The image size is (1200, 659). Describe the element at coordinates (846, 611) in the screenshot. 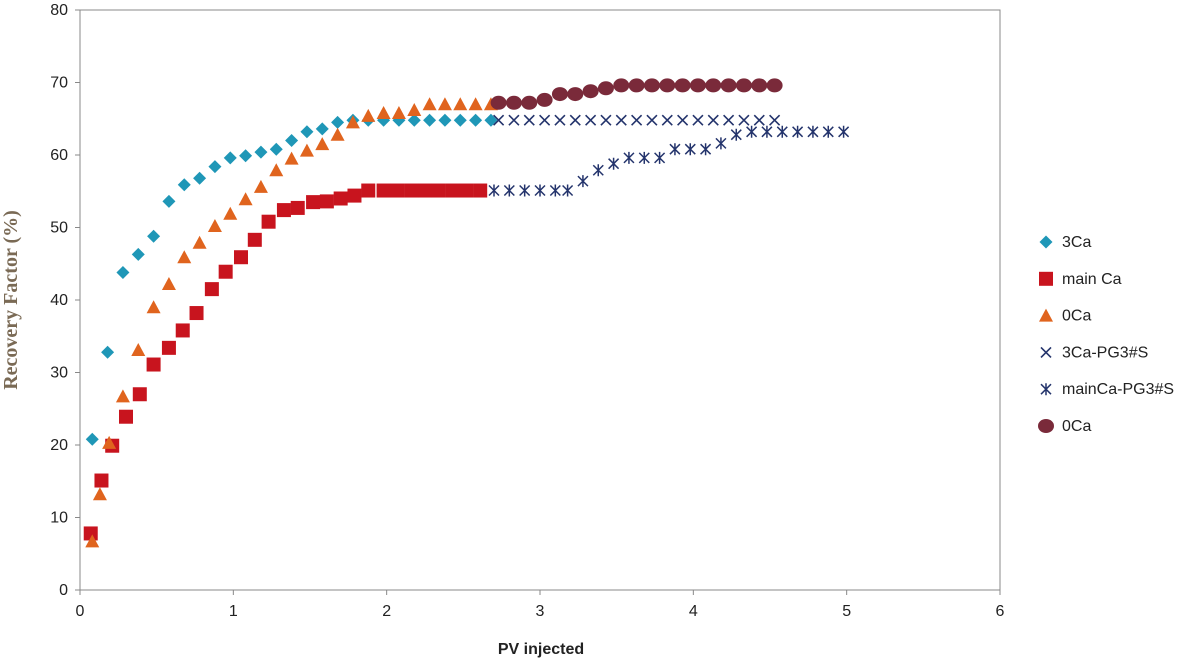

I see `x-tick-label: 5` at that location.